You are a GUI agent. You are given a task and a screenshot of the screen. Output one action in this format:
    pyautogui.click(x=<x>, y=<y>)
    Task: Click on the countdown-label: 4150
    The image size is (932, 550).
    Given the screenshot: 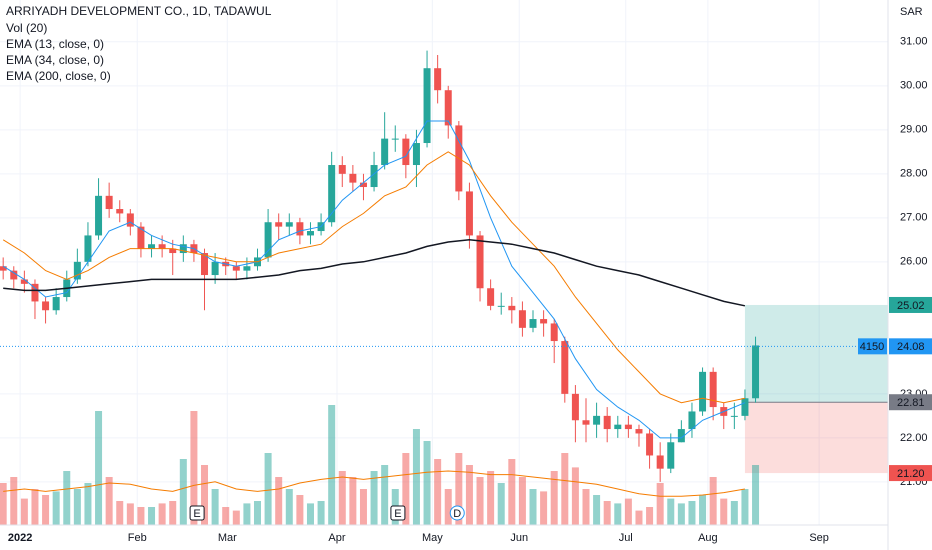 What is the action you would take?
    pyautogui.click(x=872, y=347)
    